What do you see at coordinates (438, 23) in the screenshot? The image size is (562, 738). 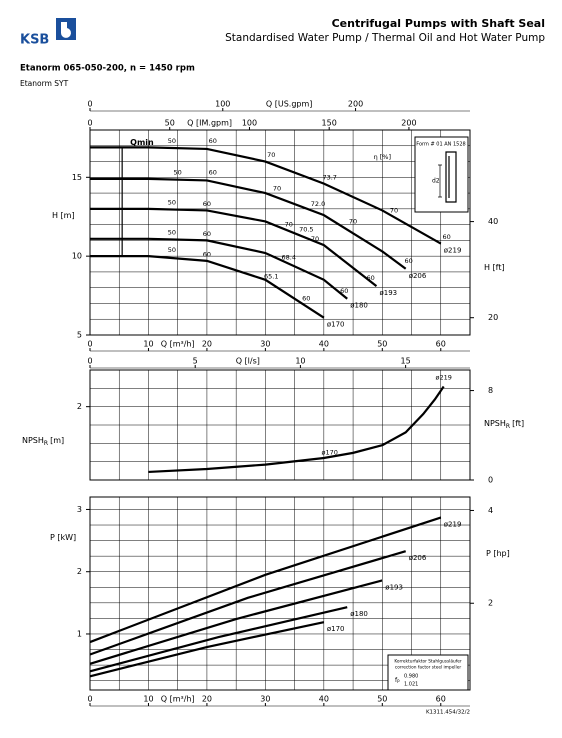 I see `title: Centrifugal Pumps with Shaft Seal` at bounding box center [438, 23].